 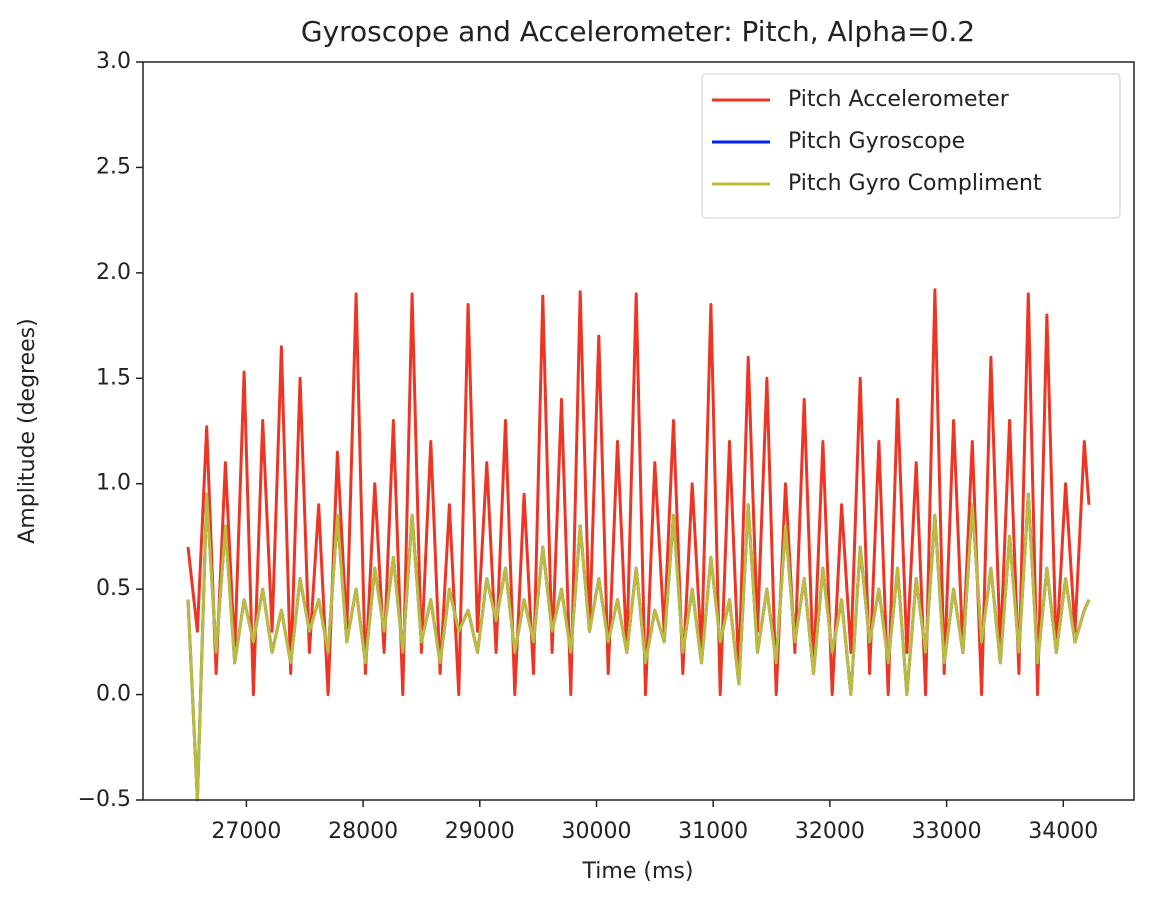 What do you see at coordinates (480, 831) in the screenshot?
I see `x-tick-label: 29000` at bounding box center [480, 831].